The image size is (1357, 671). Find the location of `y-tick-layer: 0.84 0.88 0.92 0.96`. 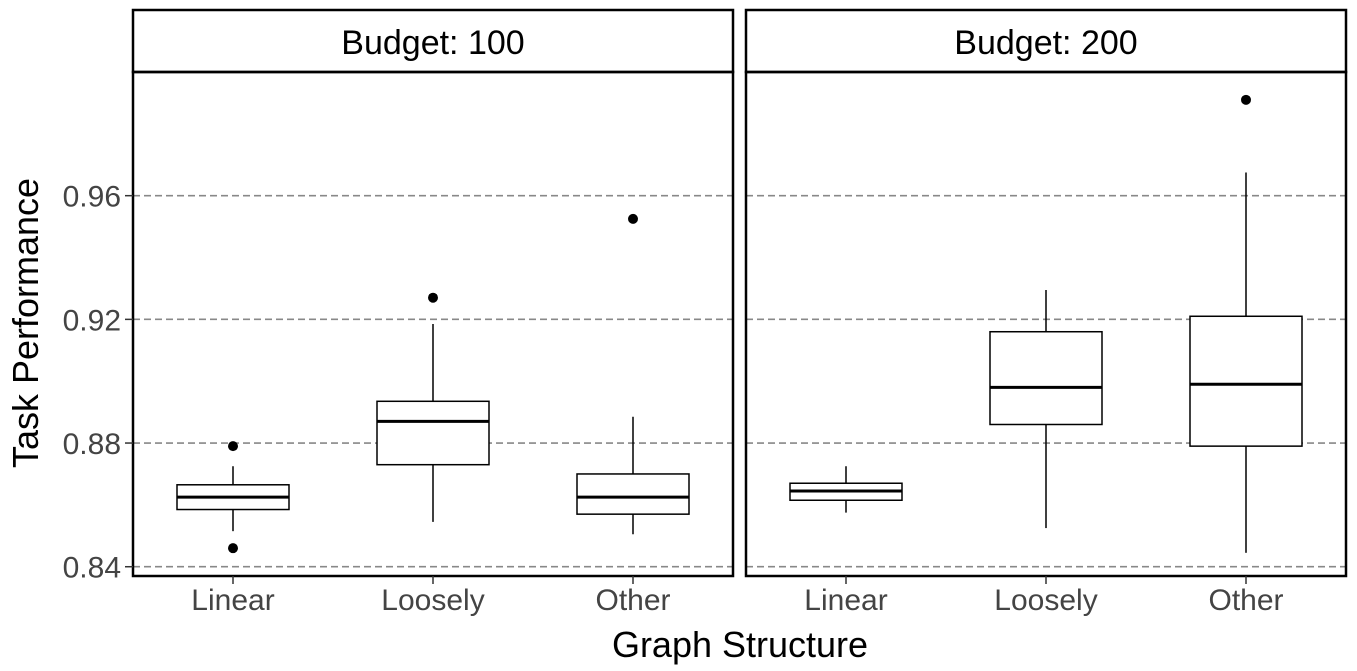

y-tick-layer: 0.84 0.88 0.92 0.96 is located at coordinates (98, 383).